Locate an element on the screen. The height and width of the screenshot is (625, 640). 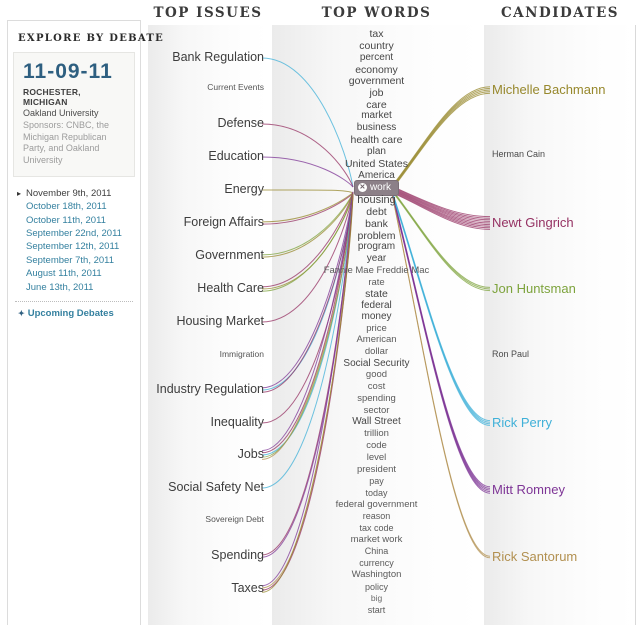
candidate-item: Rick Santorum is located at coordinates (535, 556).